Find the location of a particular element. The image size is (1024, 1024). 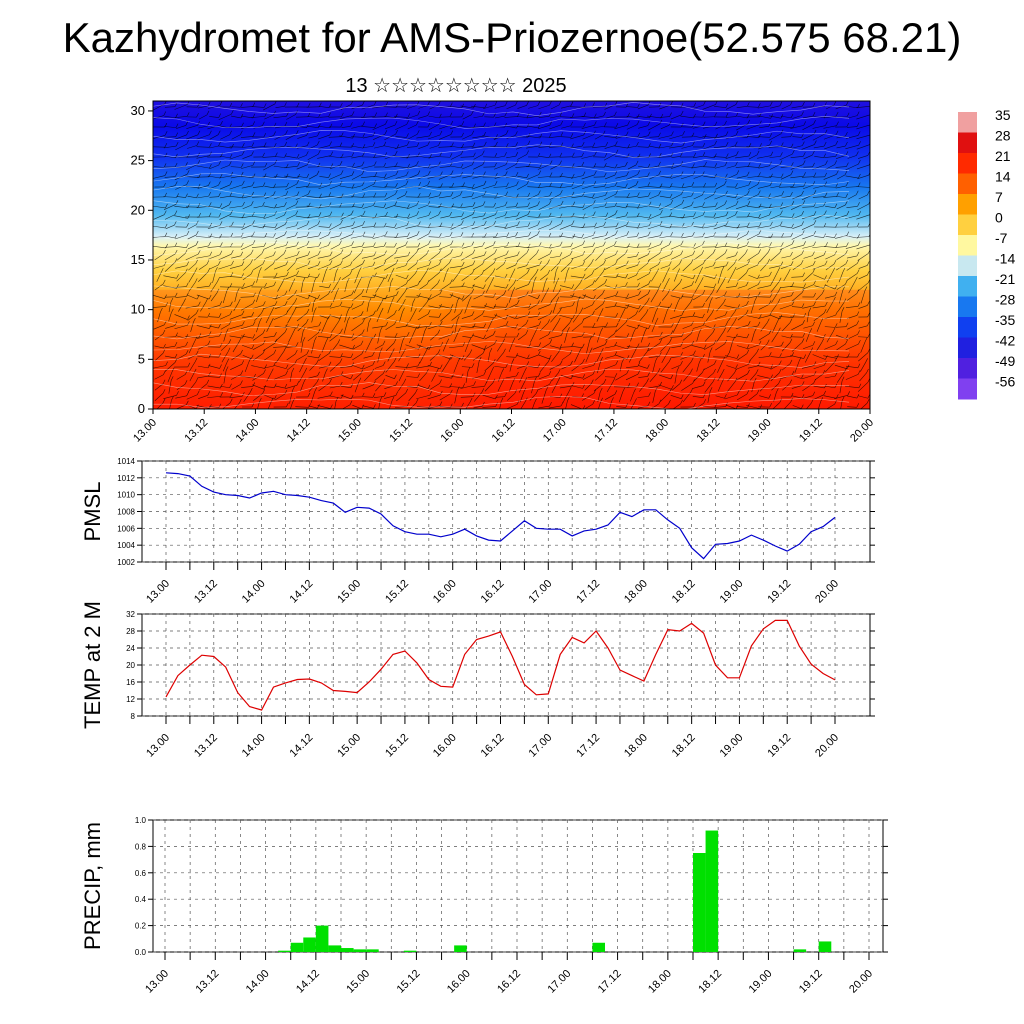

y-tick-label: 32 is located at coordinates (130, 614).